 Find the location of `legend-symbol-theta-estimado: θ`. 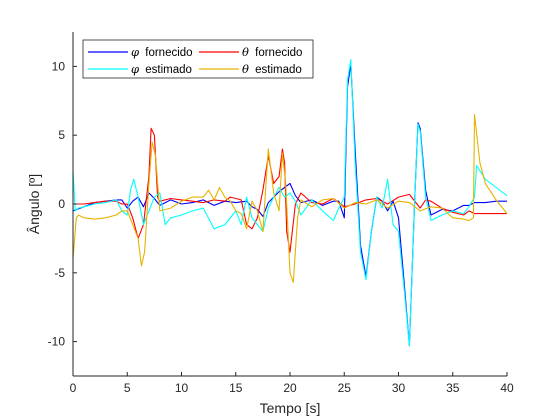

legend-symbol-theta-estimado: θ is located at coordinates (245, 69).